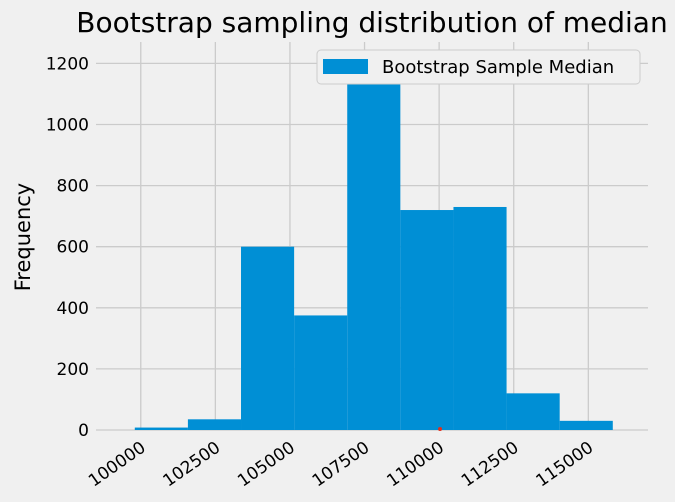  Describe the element at coordinates (67, 64) in the screenshot. I see `y-tick-label: 1200` at that location.